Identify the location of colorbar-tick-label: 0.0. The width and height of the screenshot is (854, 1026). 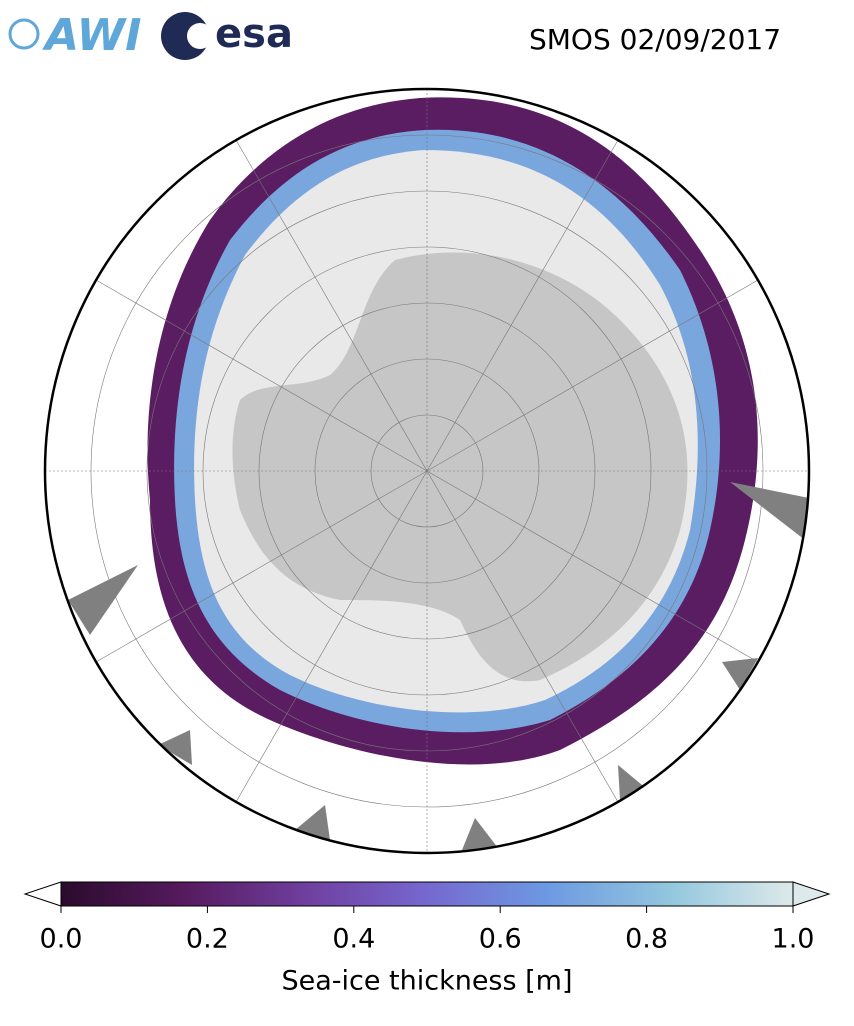
(61, 939).